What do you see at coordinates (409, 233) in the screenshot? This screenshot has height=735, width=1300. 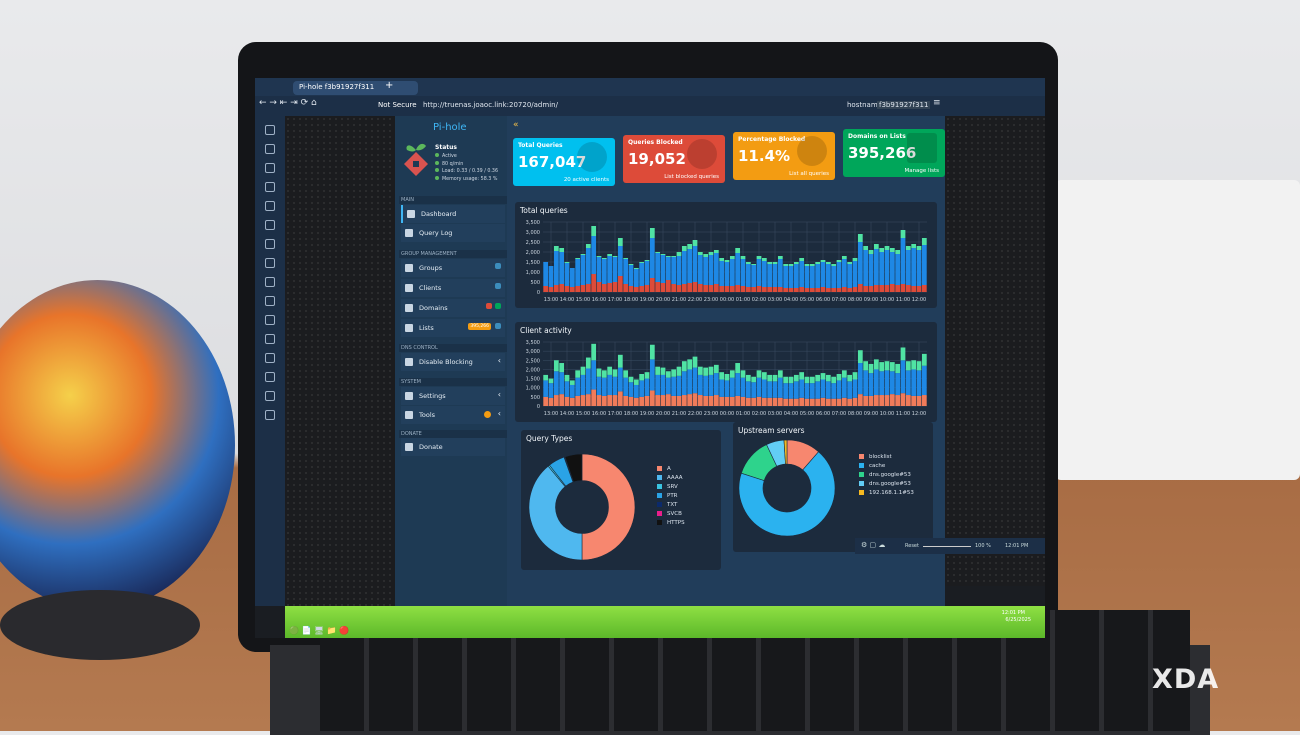 I see `file-icon` at bounding box center [409, 233].